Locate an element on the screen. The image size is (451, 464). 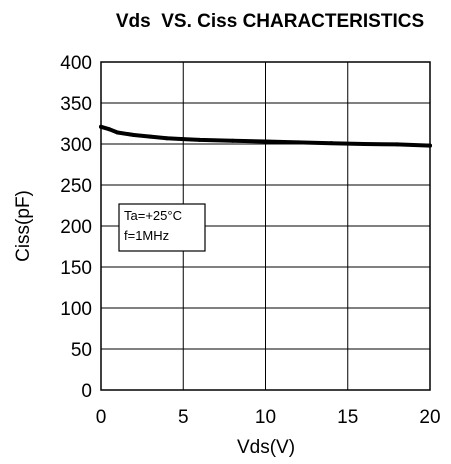
x-tick-label: 10 is located at coordinates (265, 417).